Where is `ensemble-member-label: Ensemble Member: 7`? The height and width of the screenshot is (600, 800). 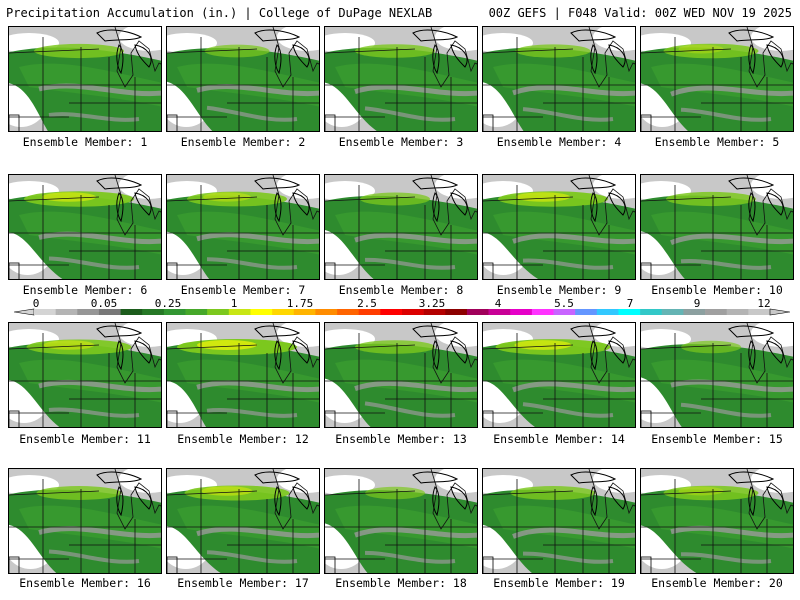
ensemble-member-label: Ensemble Member: 7 is located at coordinates (243, 290).